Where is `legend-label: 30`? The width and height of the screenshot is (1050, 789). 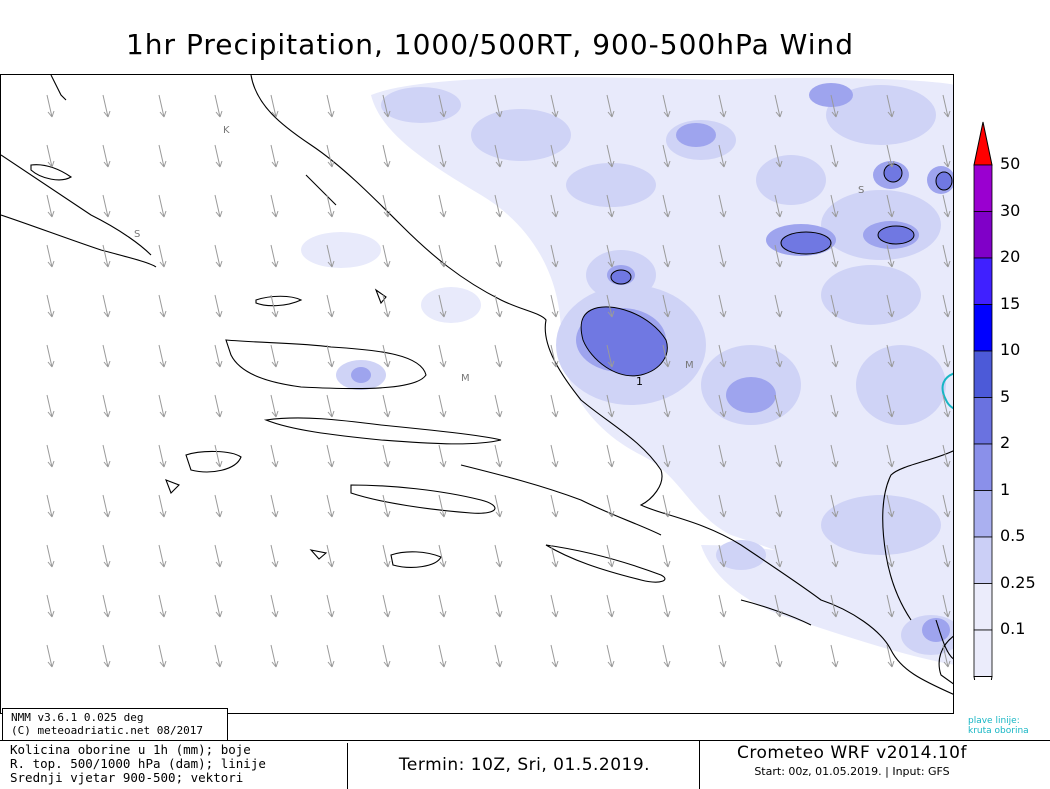
legend-label: 30 is located at coordinates (1010, 210).